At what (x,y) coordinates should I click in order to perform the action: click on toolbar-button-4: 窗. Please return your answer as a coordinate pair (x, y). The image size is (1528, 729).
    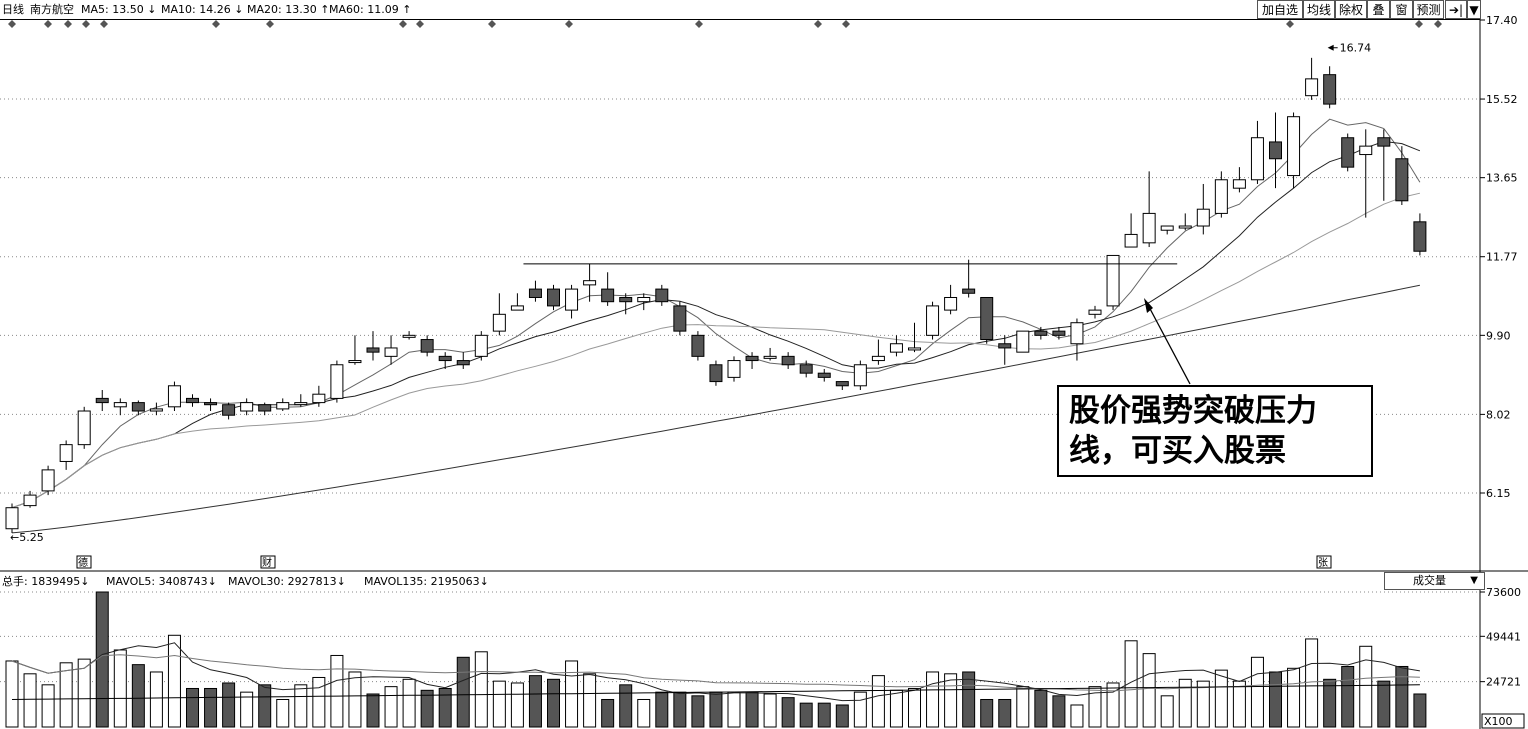
    Looking at the image, I should click on (1401, 9).